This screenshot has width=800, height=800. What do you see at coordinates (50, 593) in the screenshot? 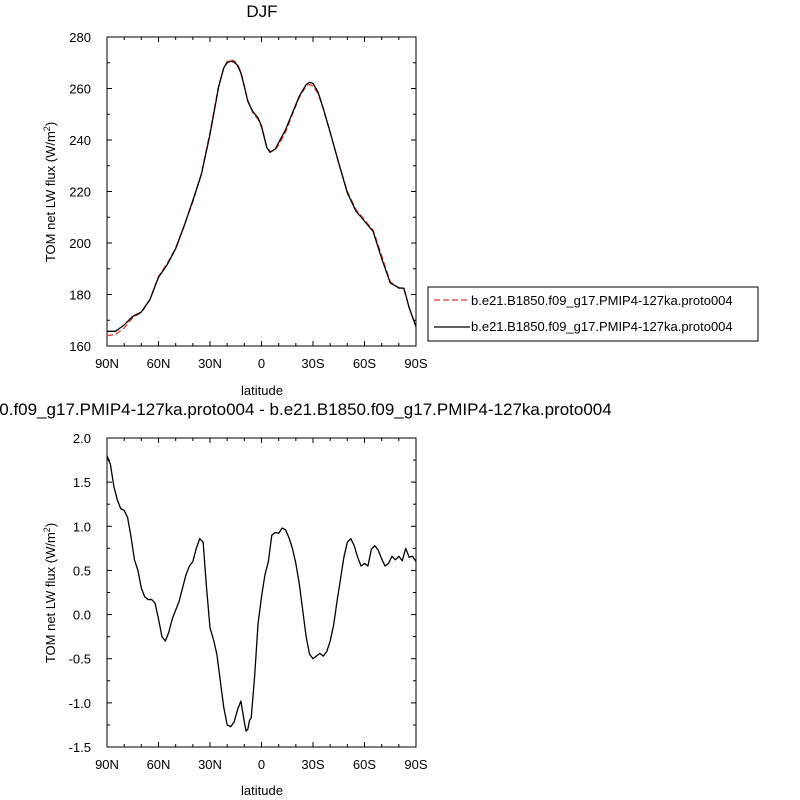
I see `bottom-y-axis-label: TOM net LW flux (W/m2)` at bounding box center [50, 593].